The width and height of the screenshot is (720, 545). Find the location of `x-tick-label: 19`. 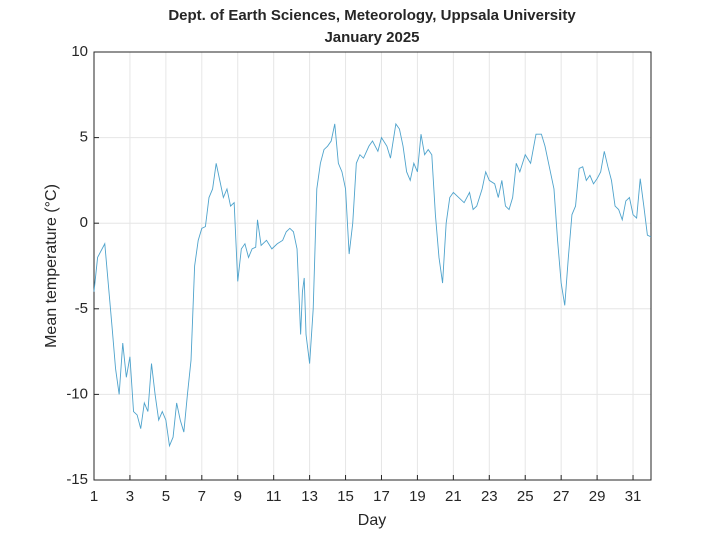

x-tick-label: 19 is located at coordinates (417, 496).